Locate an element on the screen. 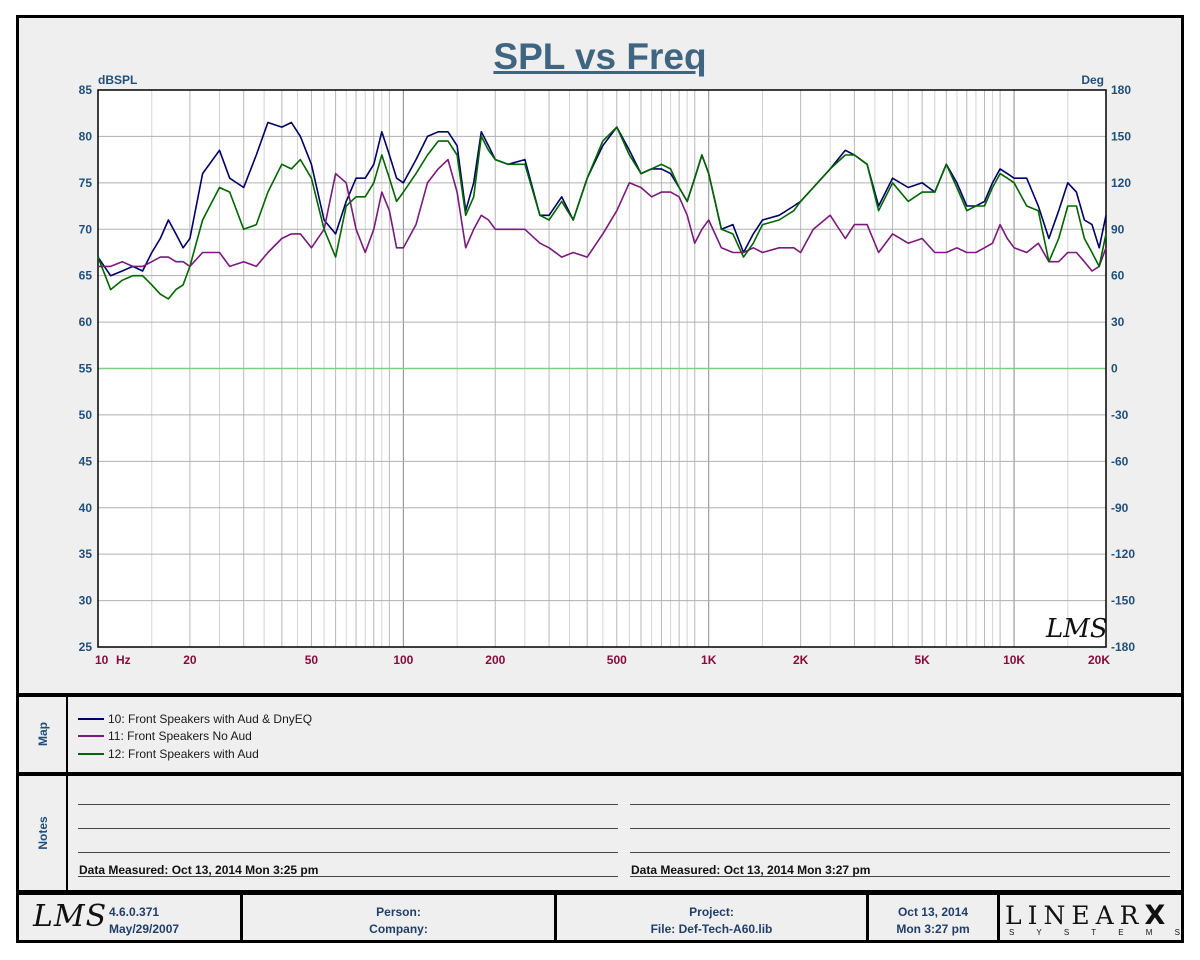 This screenshot has width=1200, height=960. y-right-tick-label: -30 is located at coordinates (1120, 415).